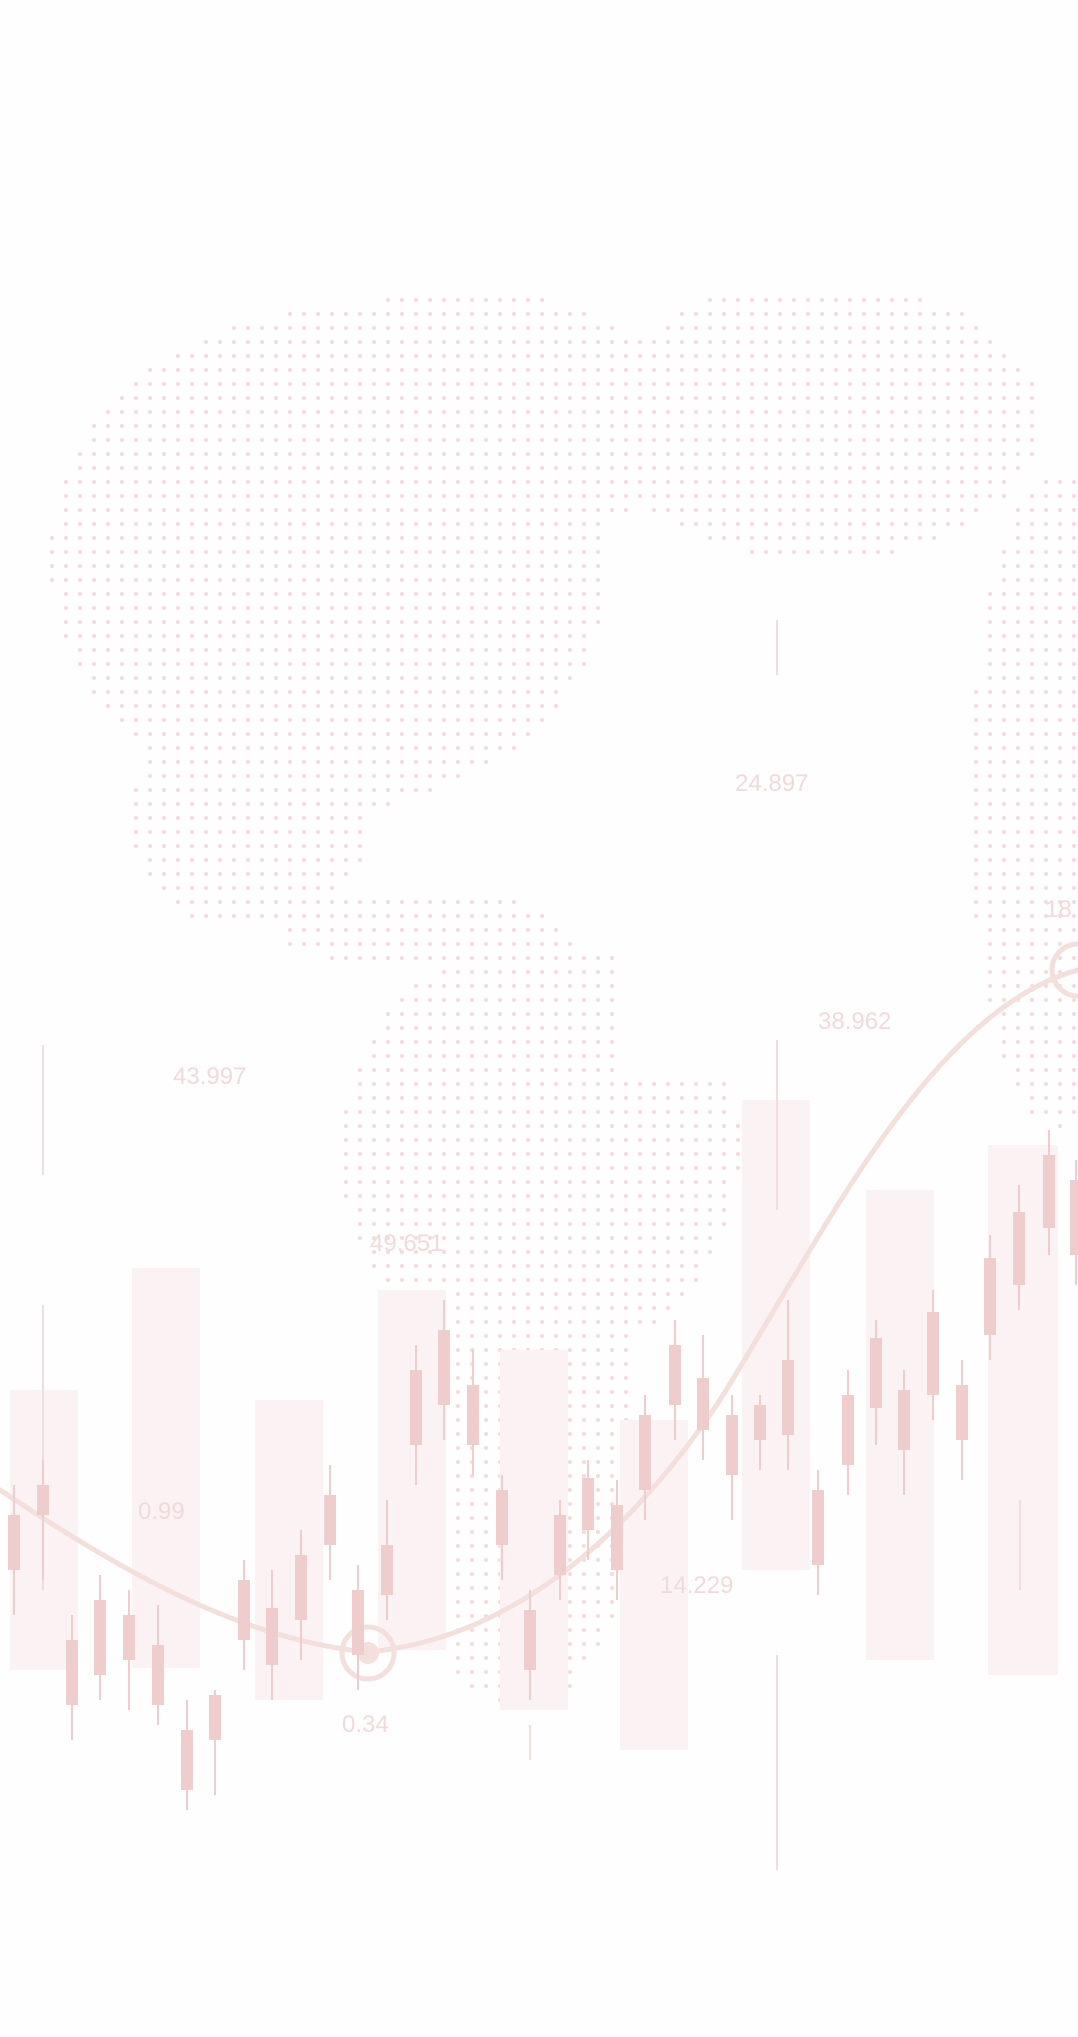 This screenshot has height=2037, width=1078. Describe the element at coordinates (697, 1585) in the screenshot. I see `value-label-14229: 14.229` at that location.